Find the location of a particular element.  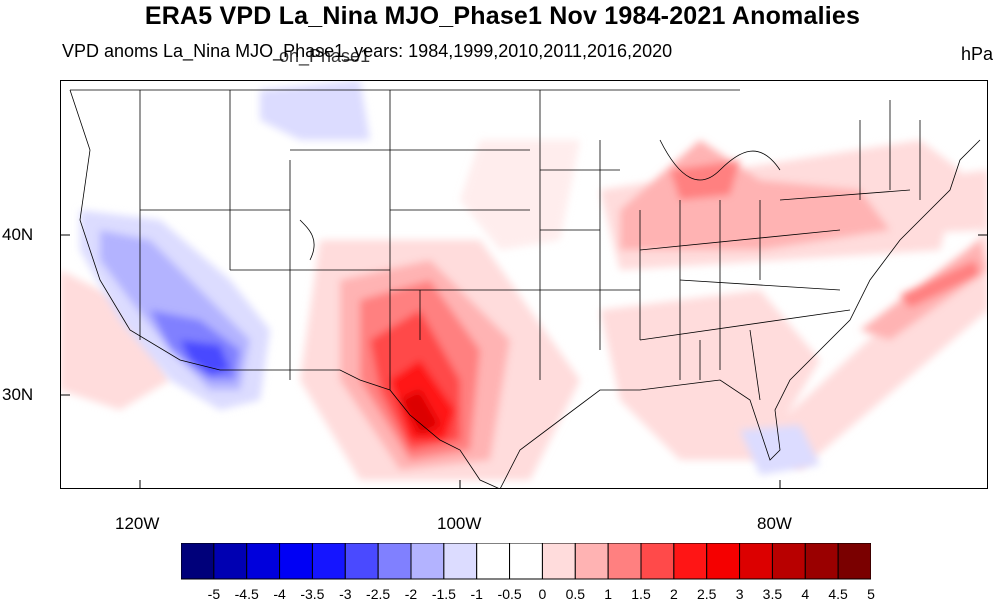

colorbar-tick-label: -5 is located at coordinates (214, 594).